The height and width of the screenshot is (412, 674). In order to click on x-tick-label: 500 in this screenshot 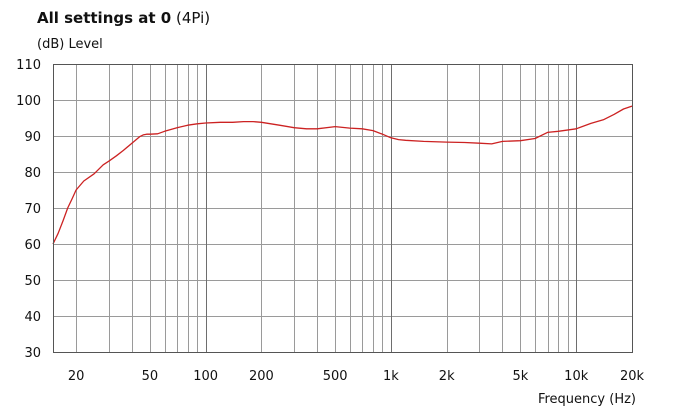, I will do `click(335, 376)`.